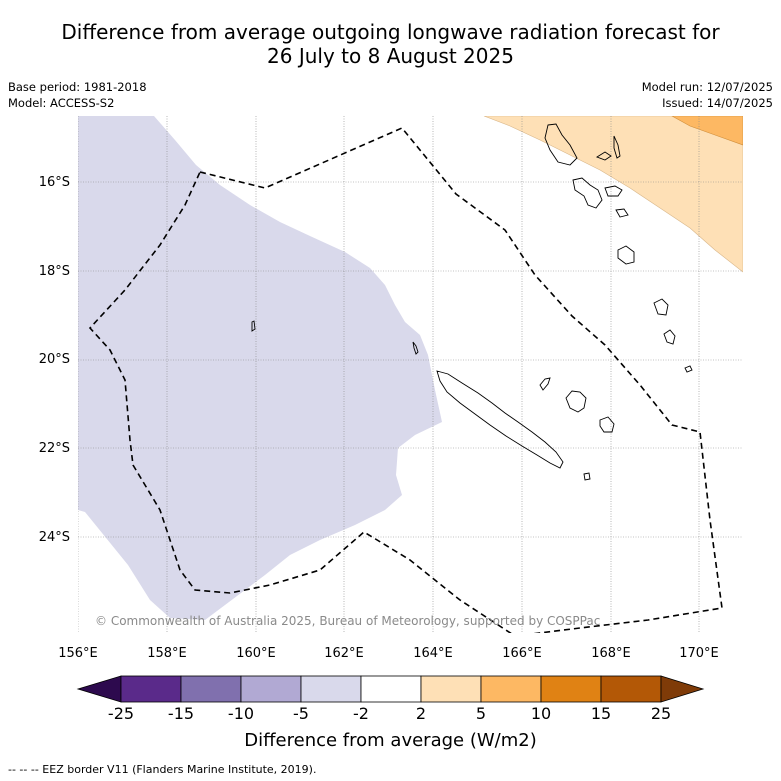 This screenshot has height=781, width=781. What do you see at coordinates (587, 476) in the screenshot?
I see `island-isle-of-pines` at bounding box center [587, 476].